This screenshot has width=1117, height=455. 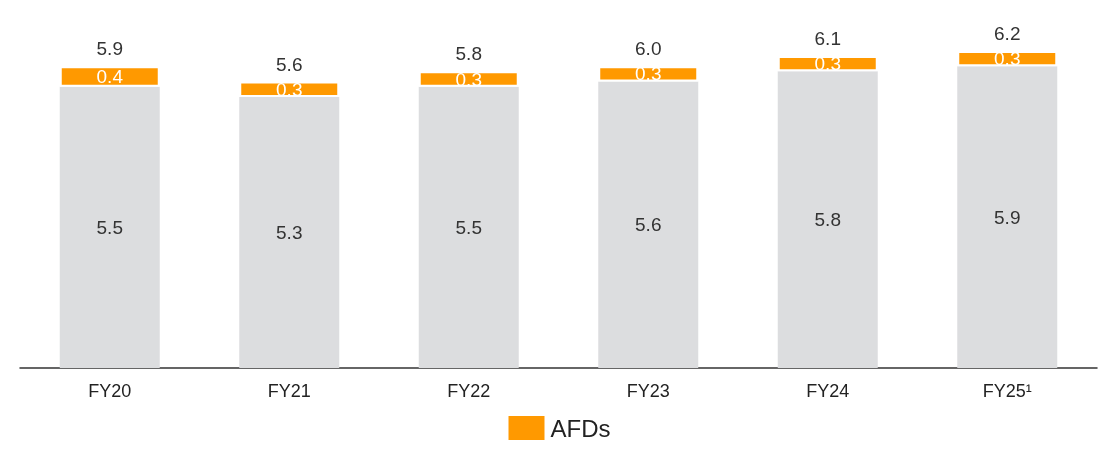 I want to click on data-label: 5.6, so click(x=648, y=225).